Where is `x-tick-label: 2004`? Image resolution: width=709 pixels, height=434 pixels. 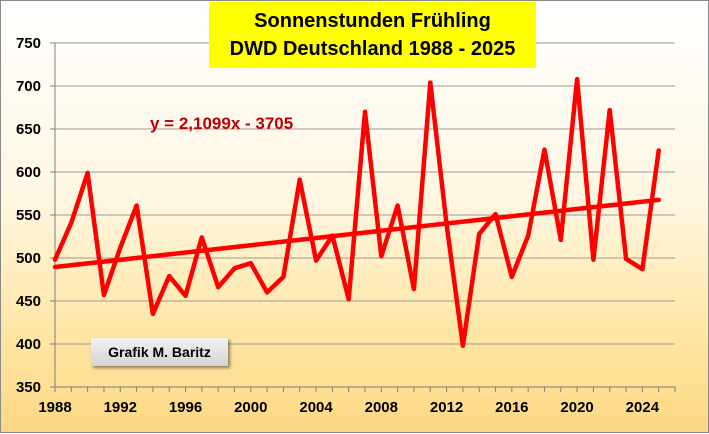
x-tick-label: 2004 is located at coordinates (316, 407).